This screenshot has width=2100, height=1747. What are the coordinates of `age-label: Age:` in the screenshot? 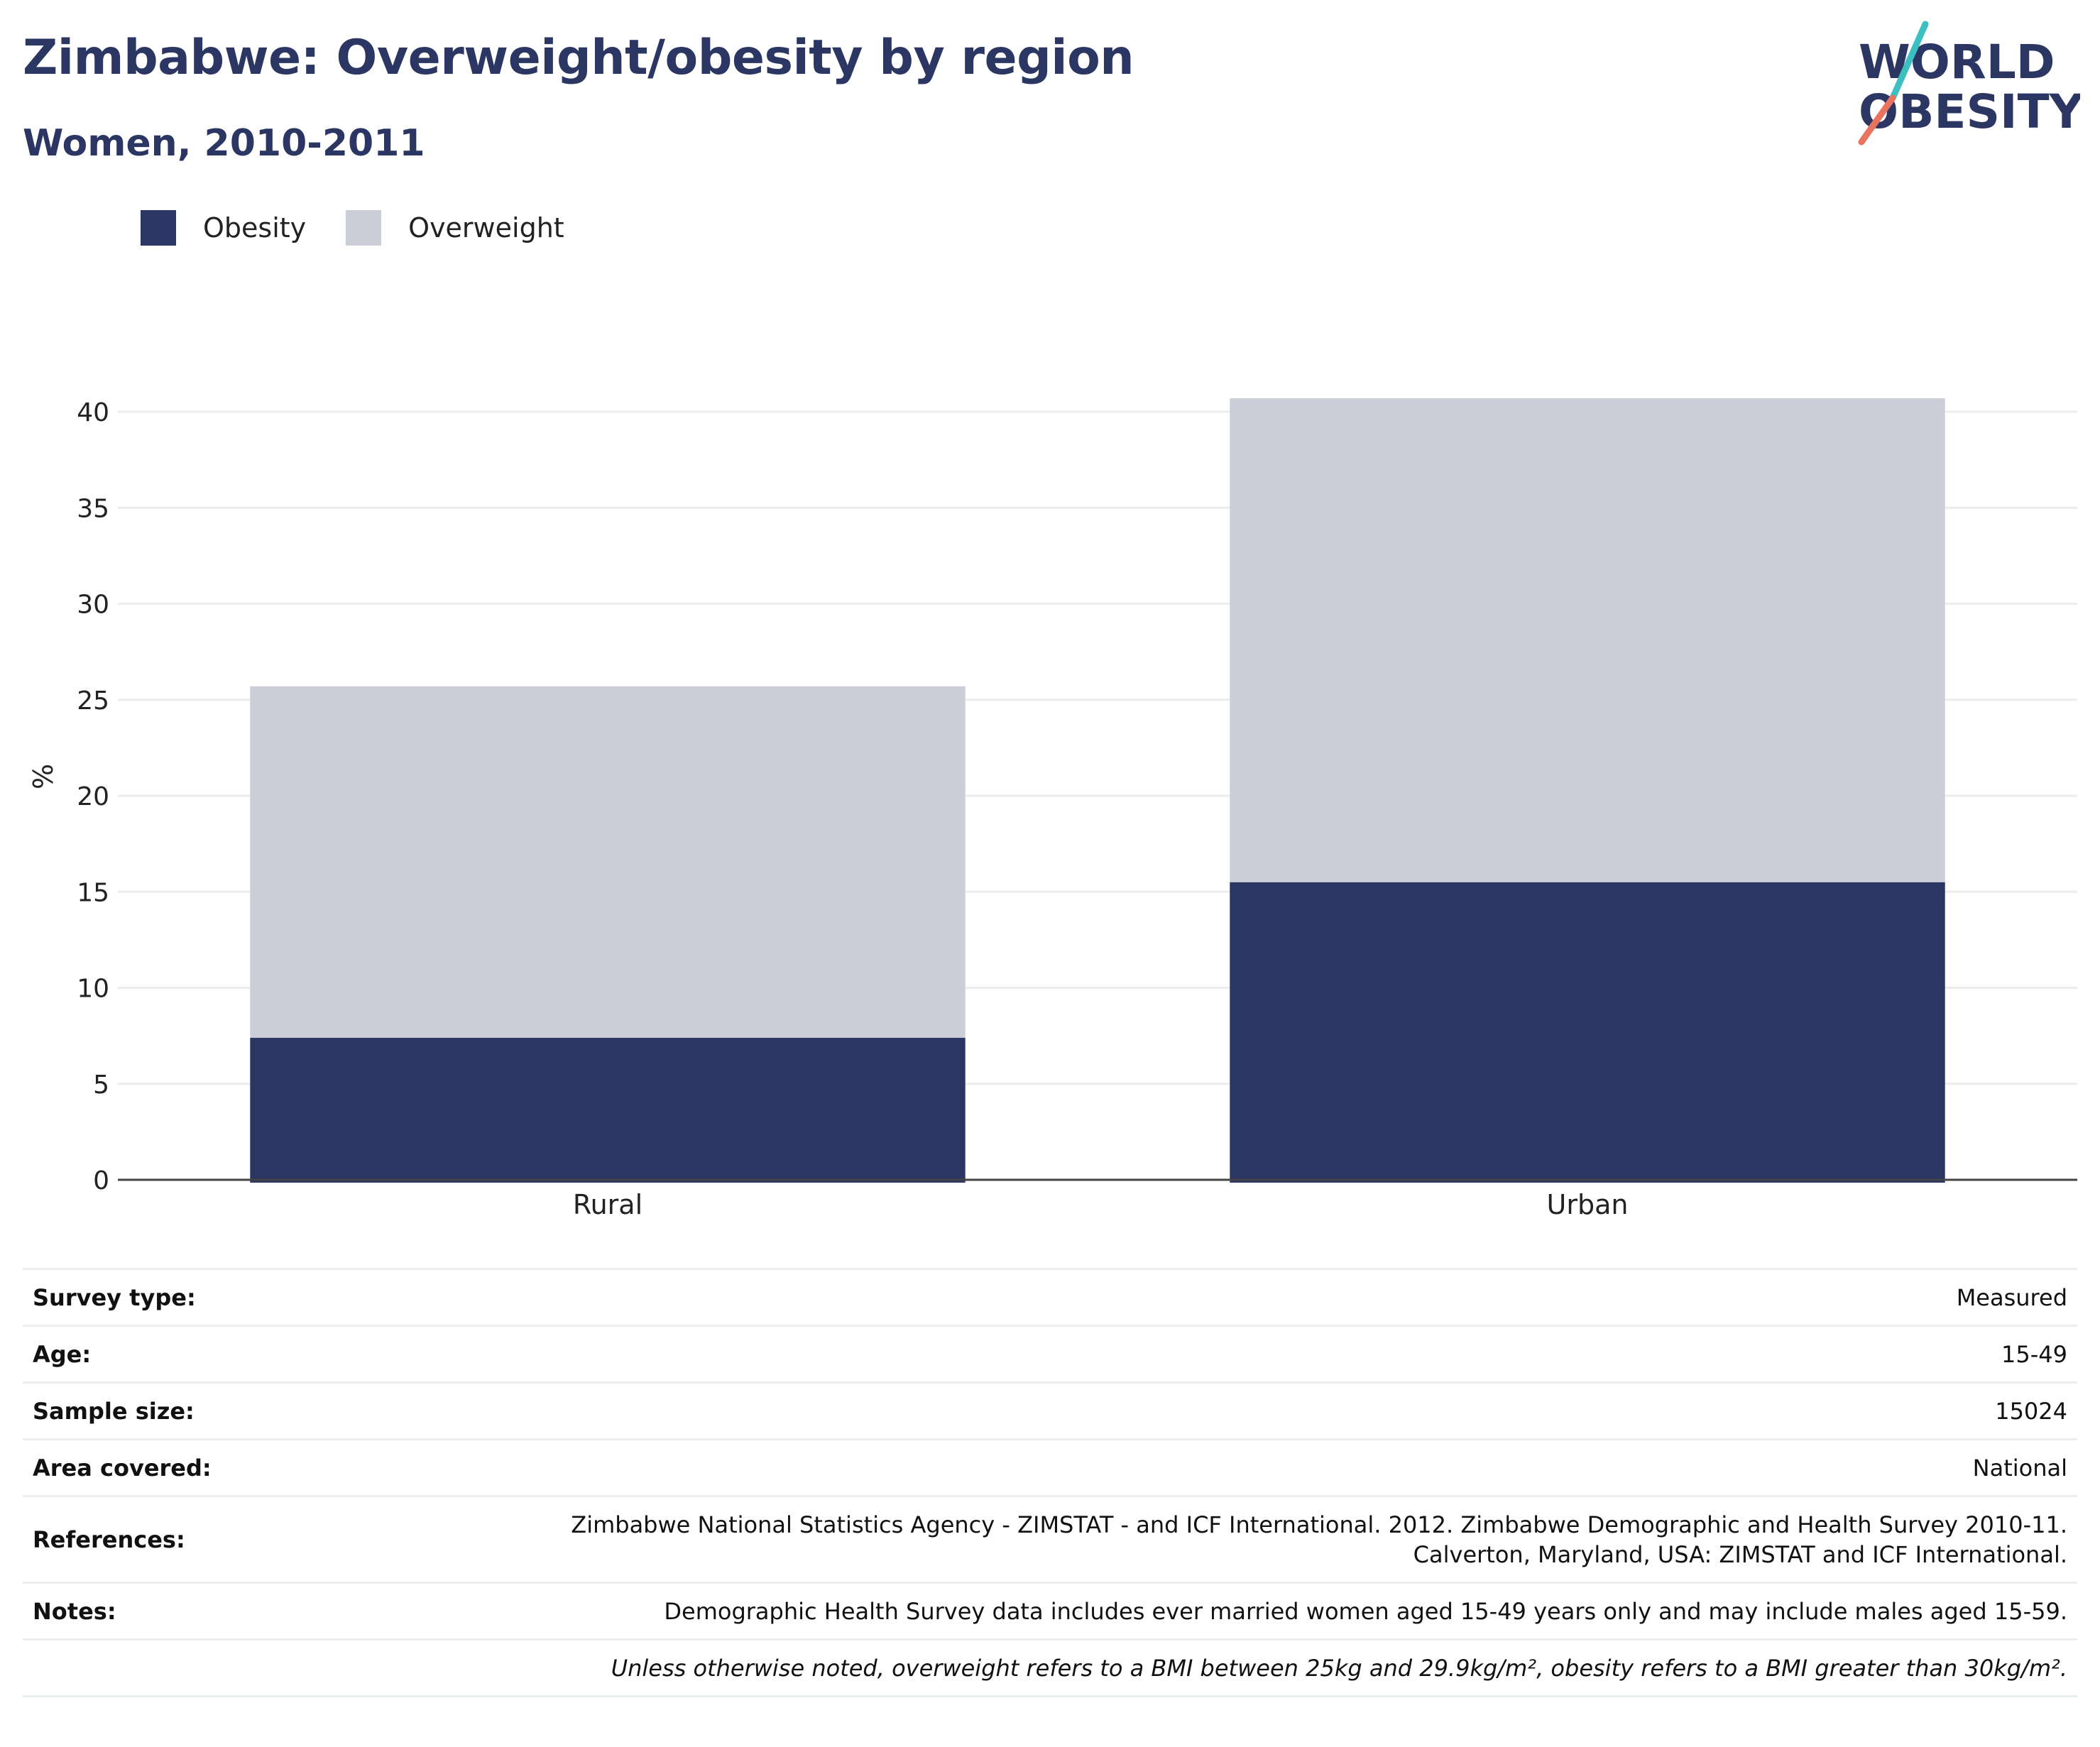 It's located at (62, 1354).